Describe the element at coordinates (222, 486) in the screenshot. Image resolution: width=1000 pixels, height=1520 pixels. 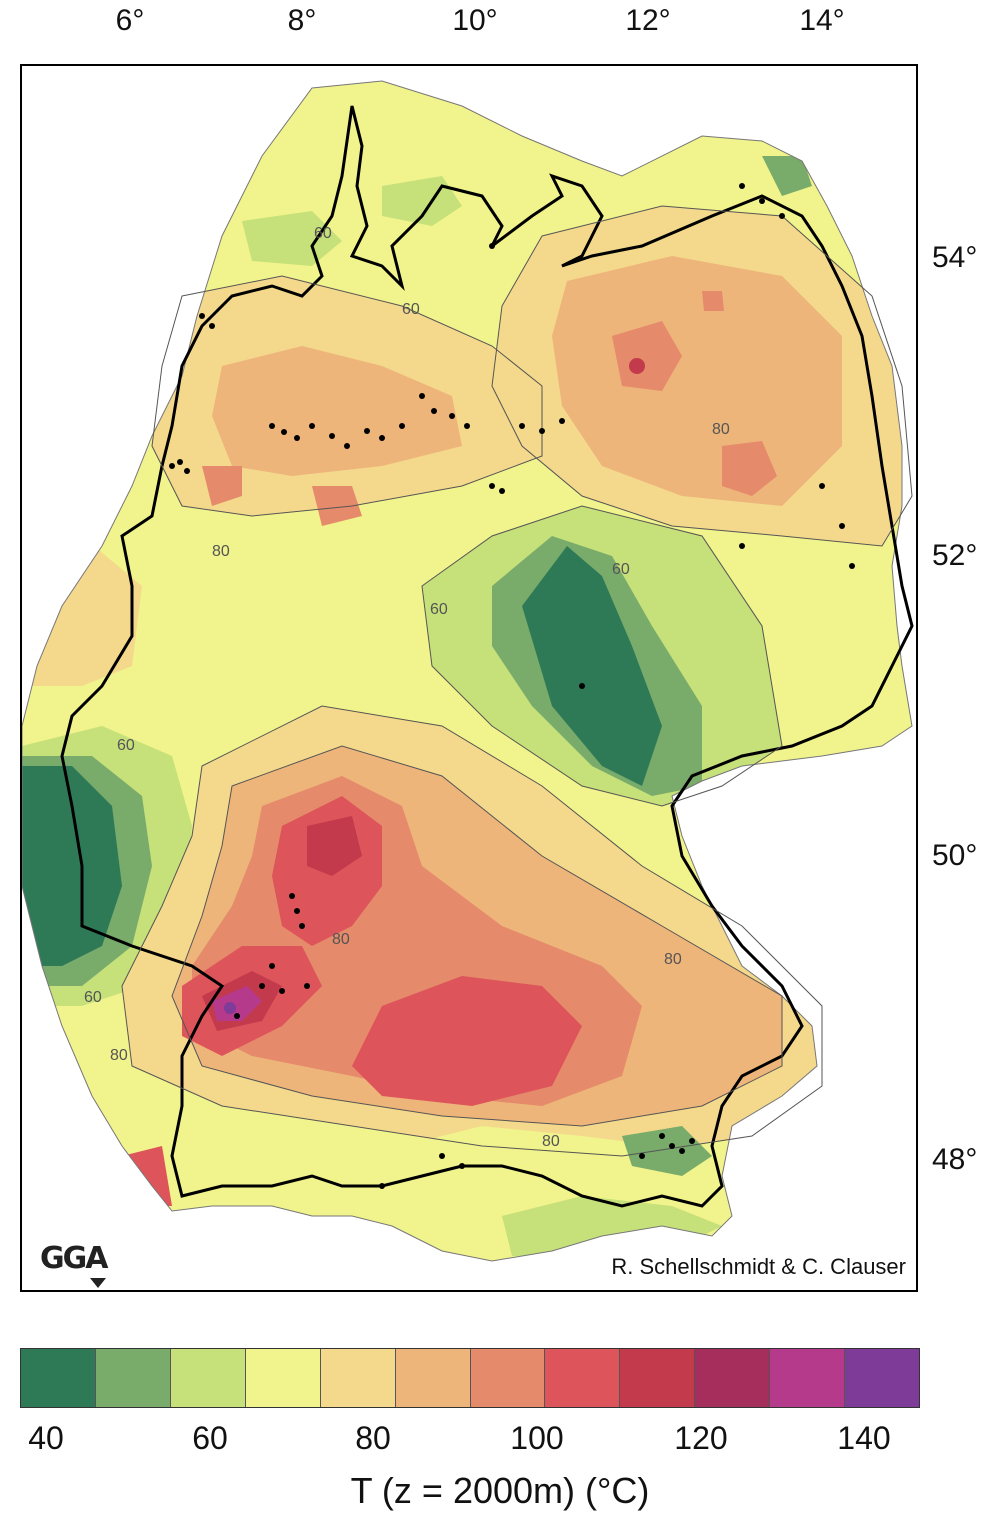
I see `zone-n-90-100-b` at that location.